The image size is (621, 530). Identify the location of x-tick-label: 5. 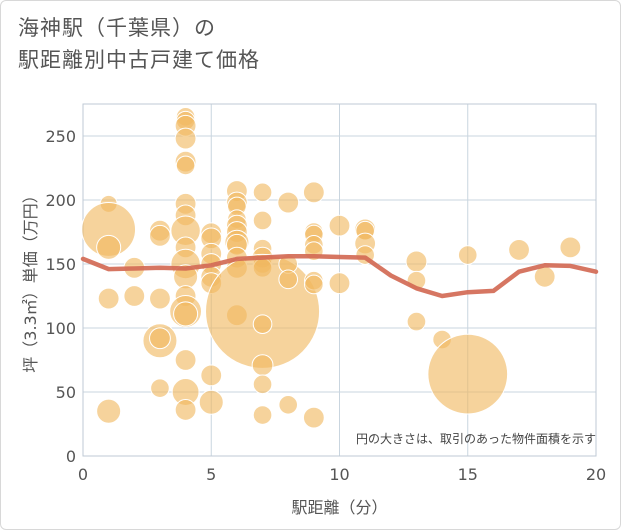
(211, 474).